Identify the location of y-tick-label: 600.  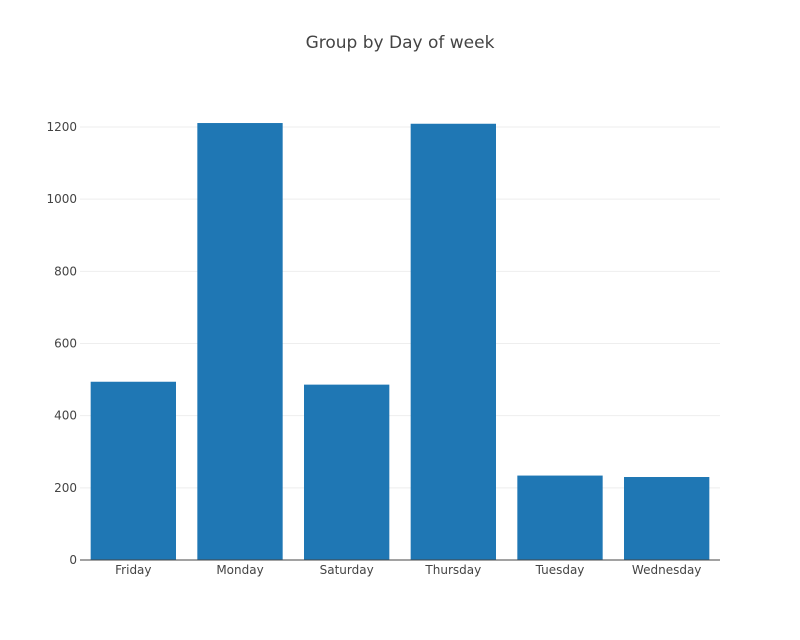
(65, 344).